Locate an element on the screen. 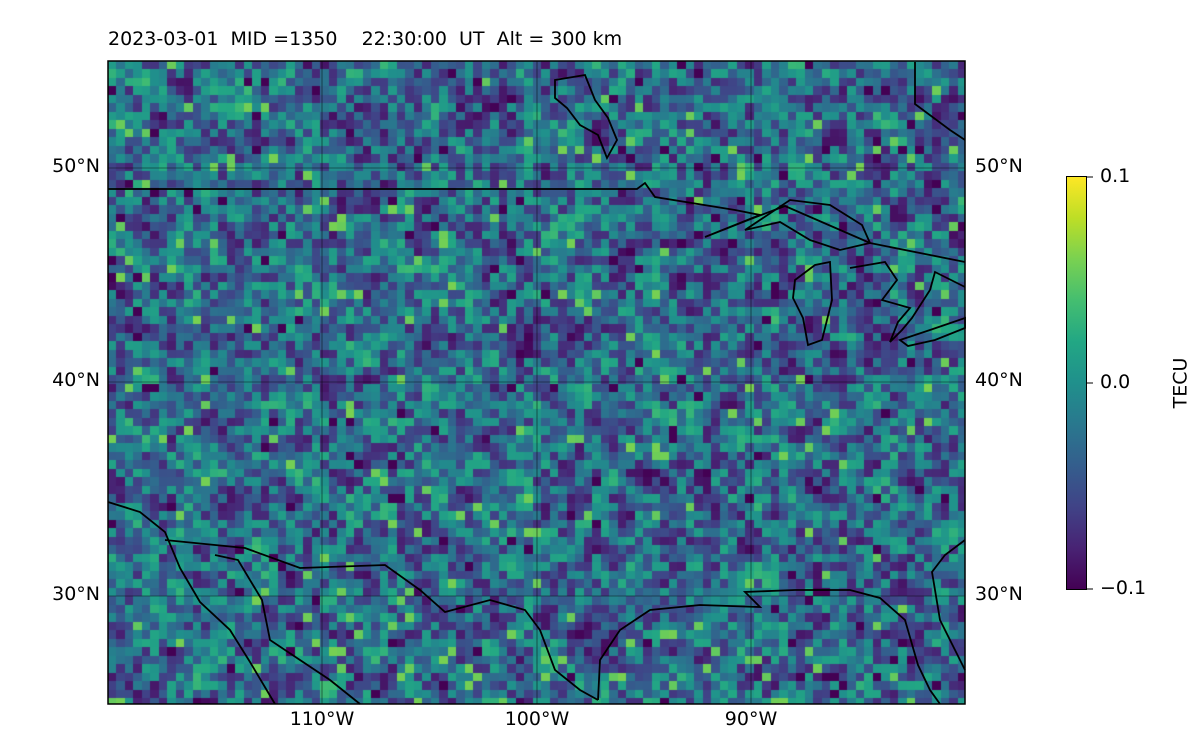  colorbar-tick-zero: 0.0 is located at coordinates (1115, 382).